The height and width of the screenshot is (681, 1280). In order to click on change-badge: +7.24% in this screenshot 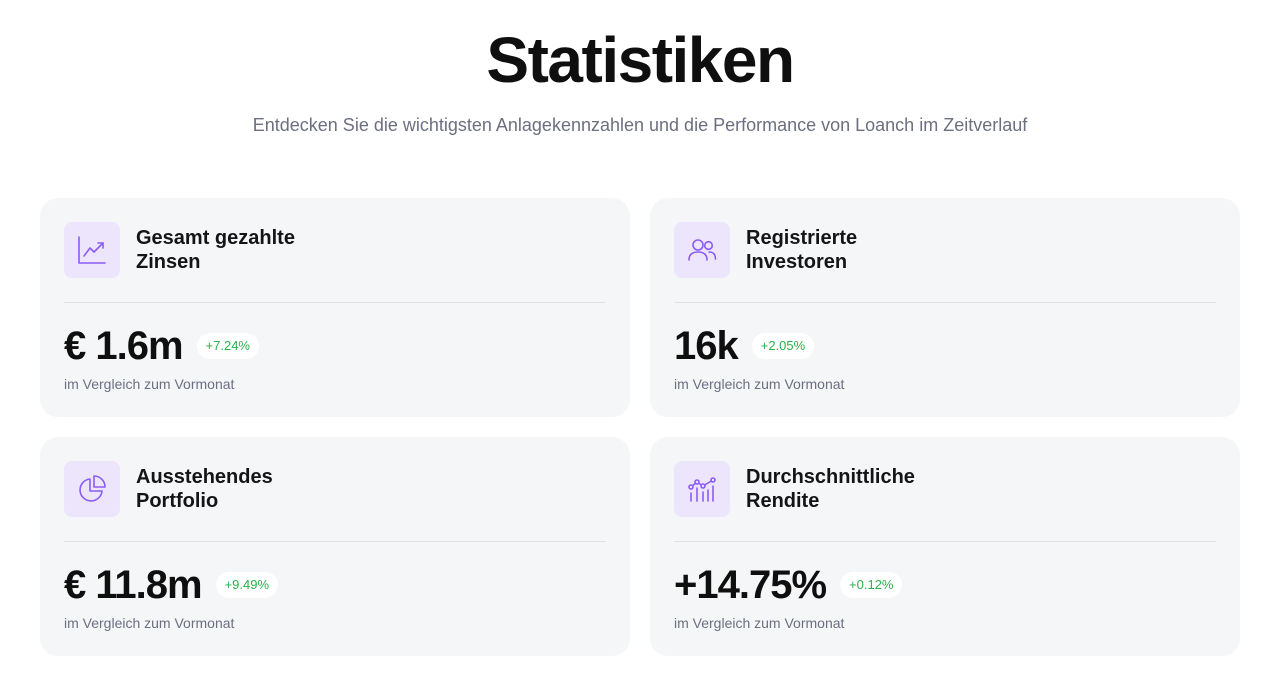, I will do `click(227, 346)`.